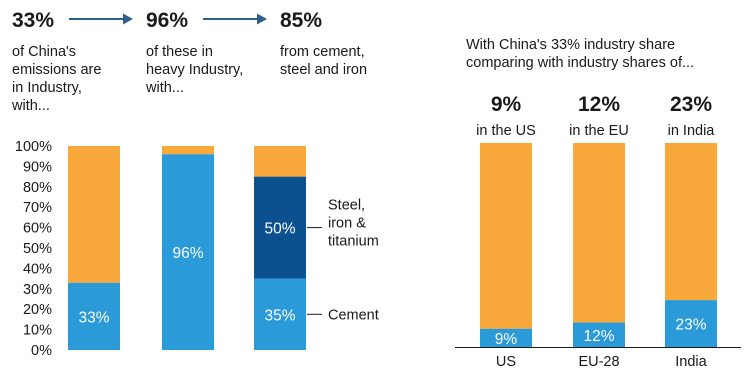 This screenshot has width=746, height=370. What do you see at coordinates (37, 249) in the screenshot?
I see `y-tick-label: 50%` at bounding box center [37, 249].